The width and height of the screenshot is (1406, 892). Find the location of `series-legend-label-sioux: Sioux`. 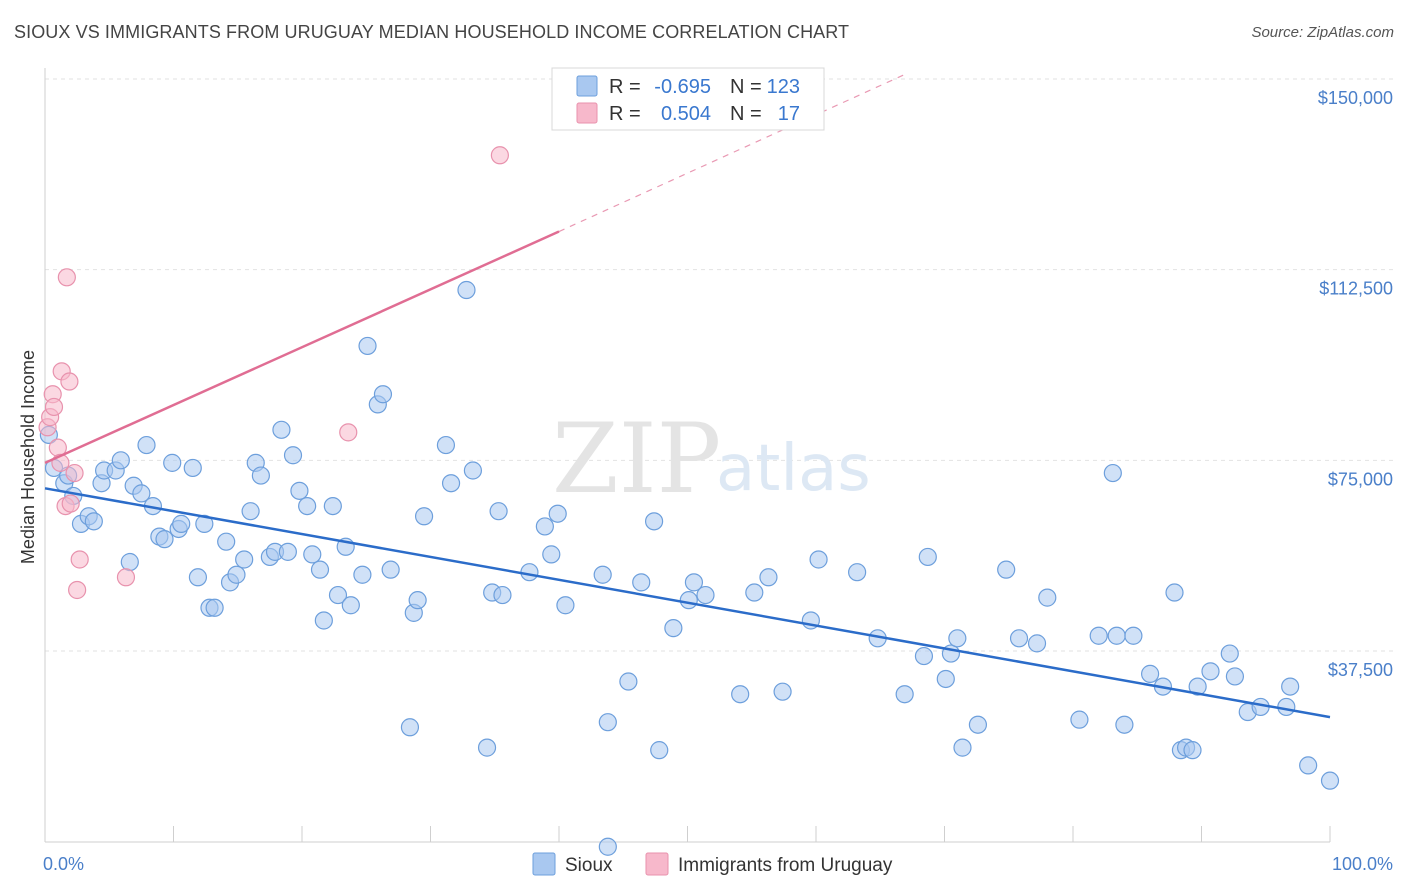

series-legend-label-sioux: Sioux is located at coordinates (589, 865).